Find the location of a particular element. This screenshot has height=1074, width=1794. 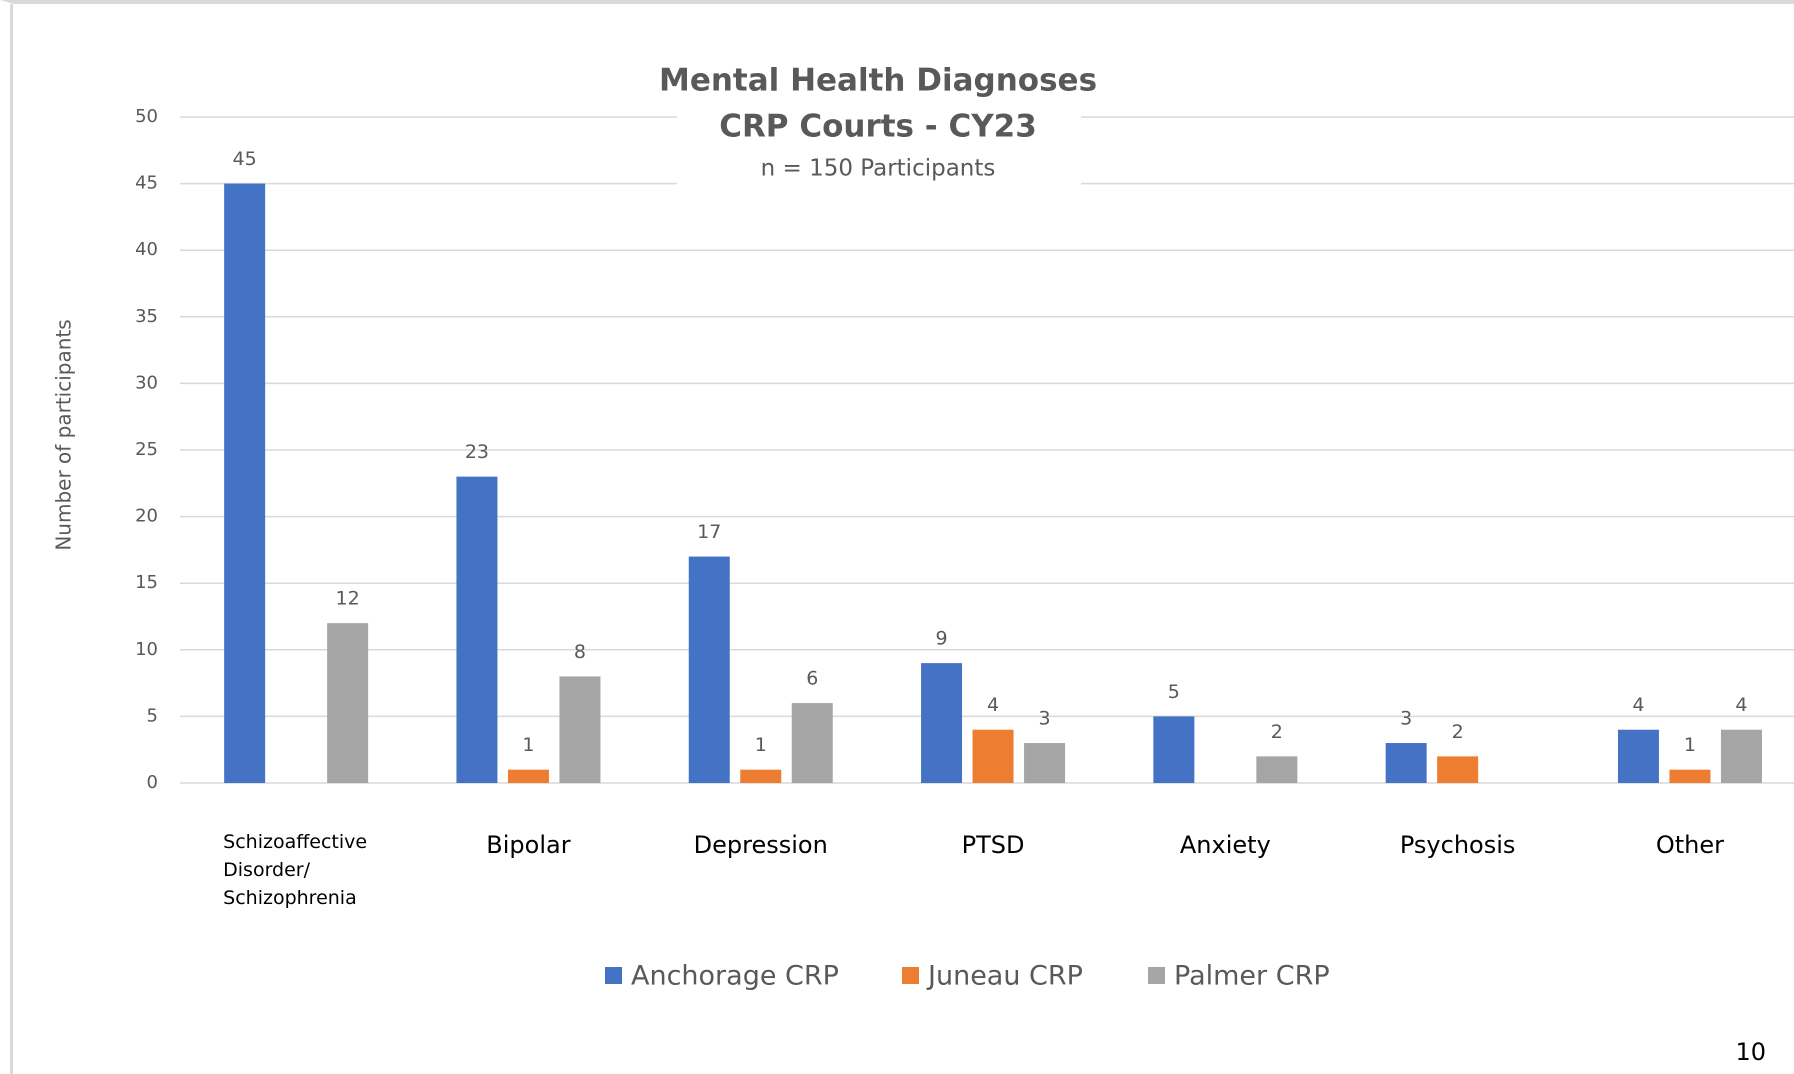

x-tick-label: PTSD is located at coordinates (993, 845).